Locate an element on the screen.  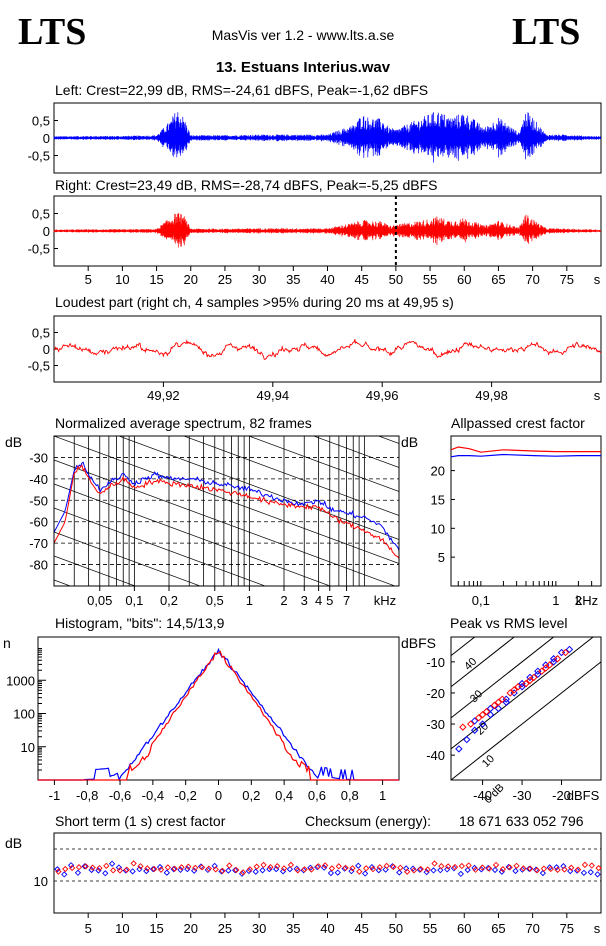
average-spectrum-xtick-label: 0,2 is located at coordinates (169, 600).